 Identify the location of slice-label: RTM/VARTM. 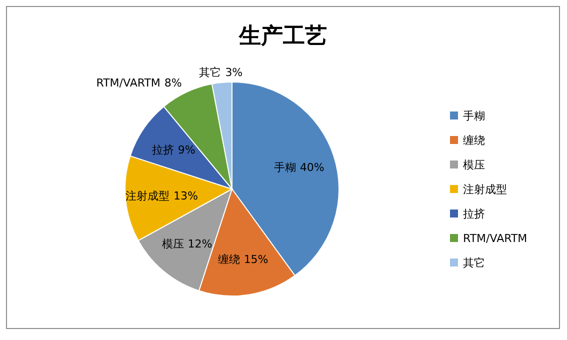
(128, 83).